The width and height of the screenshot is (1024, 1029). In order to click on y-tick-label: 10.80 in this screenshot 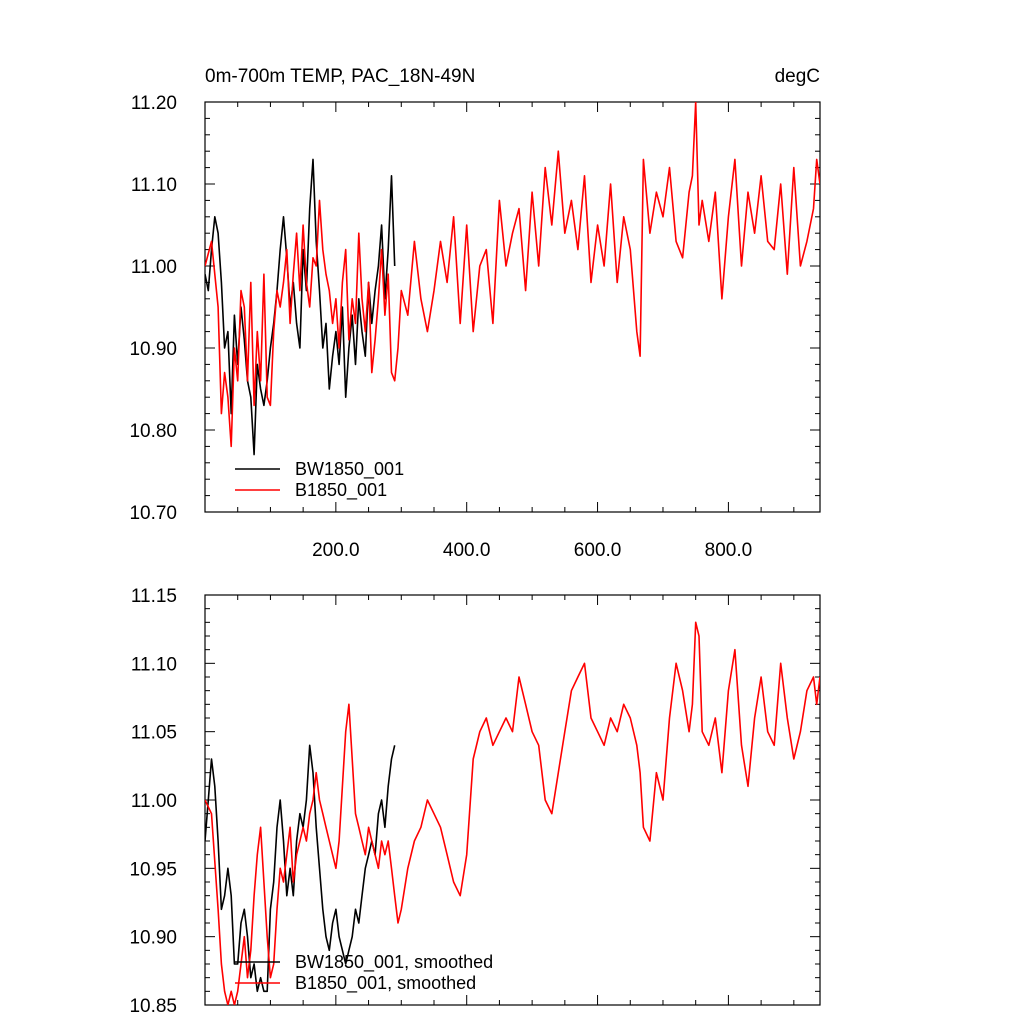, I will do `click(153, 431)`.